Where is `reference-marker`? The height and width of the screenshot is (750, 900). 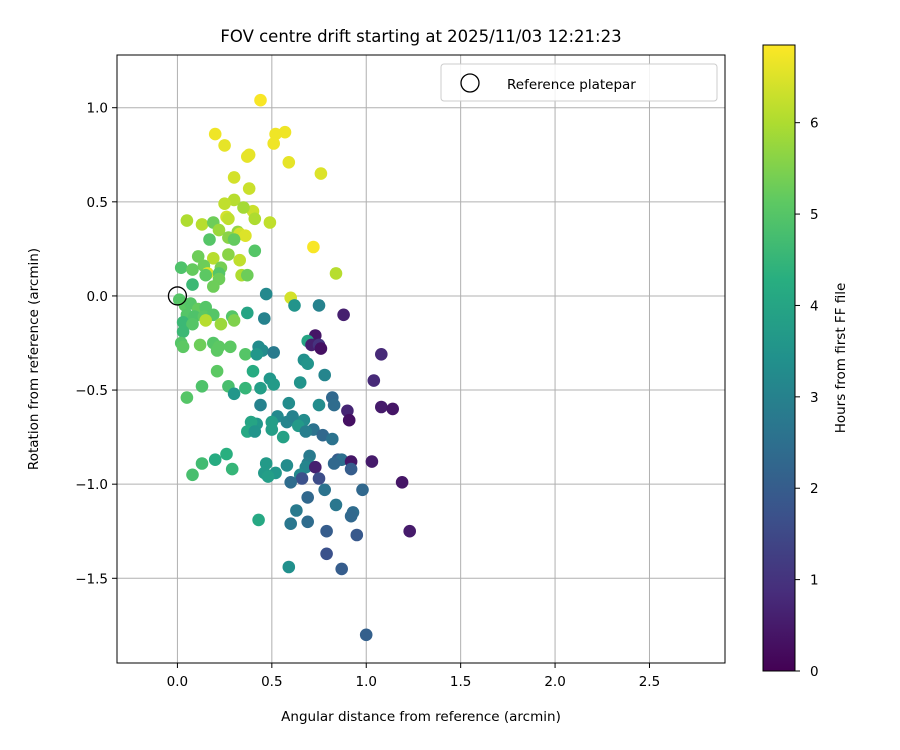
reference-marker is located at coordinates (177, 296).